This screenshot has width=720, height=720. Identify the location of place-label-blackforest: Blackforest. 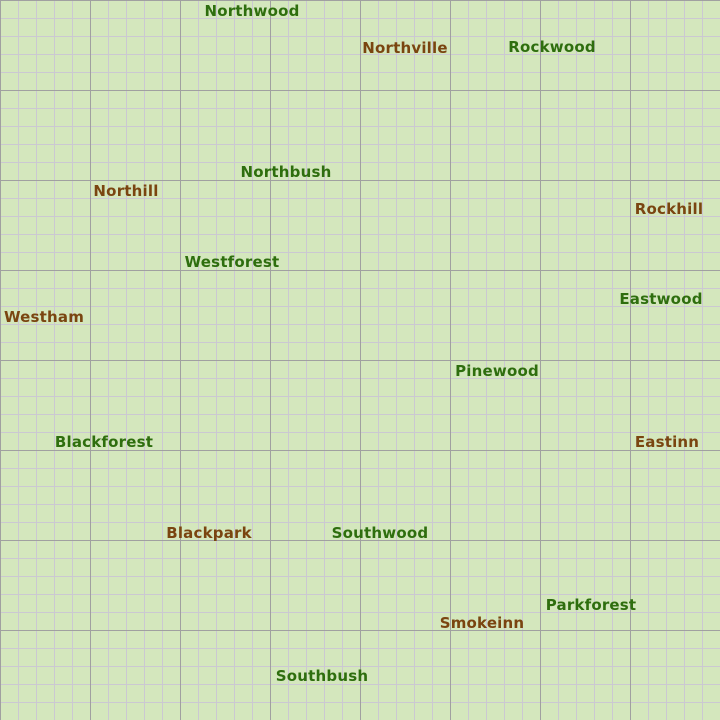
(104, 442).